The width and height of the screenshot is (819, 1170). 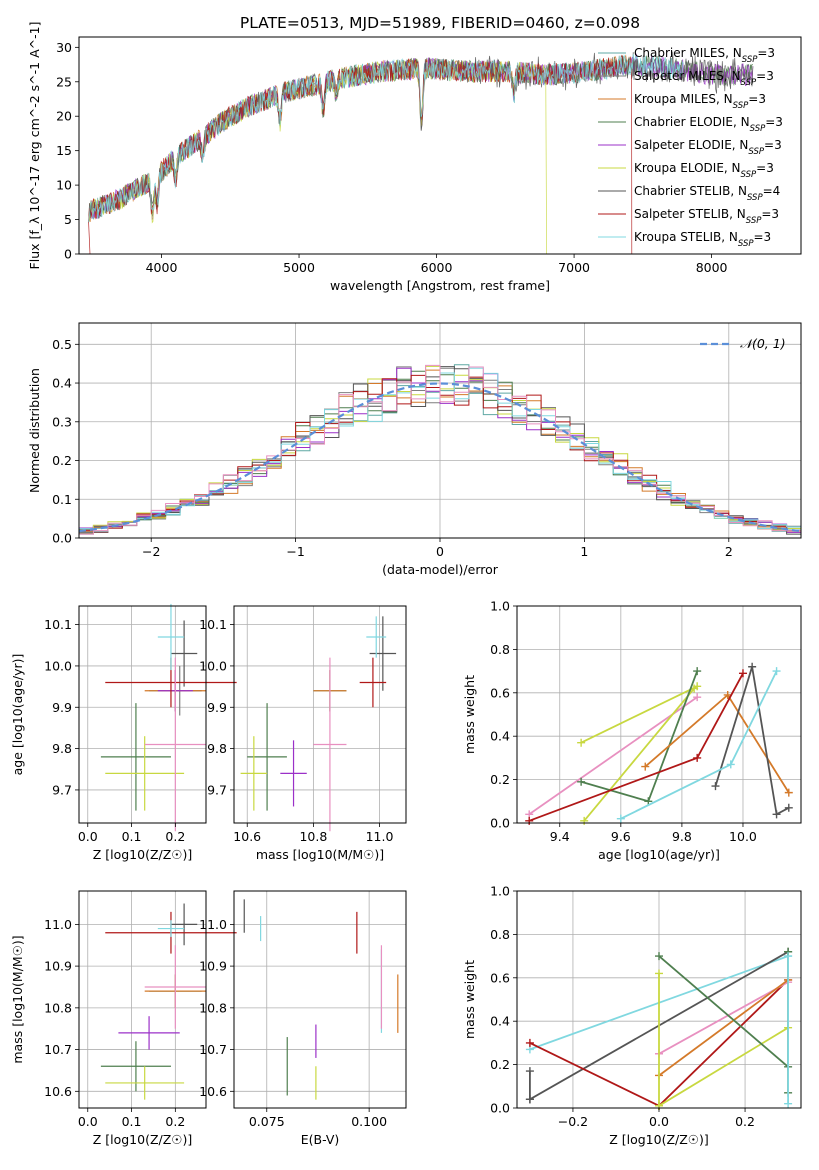 What do you see at coordinates (17, 999) in the screenshot?
I see `y-axis-label: mass [log10(M/M☉)]` at bounding box center [17, 999].